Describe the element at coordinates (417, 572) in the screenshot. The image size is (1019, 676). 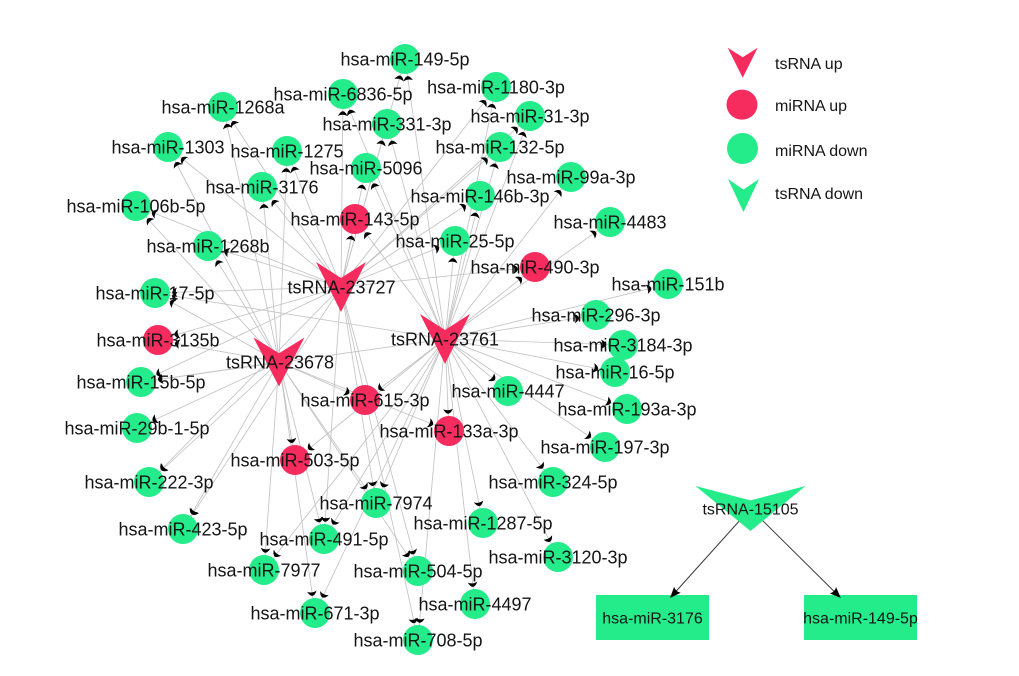
I see `svg-text: hsa-miR-504-5p` at that location.